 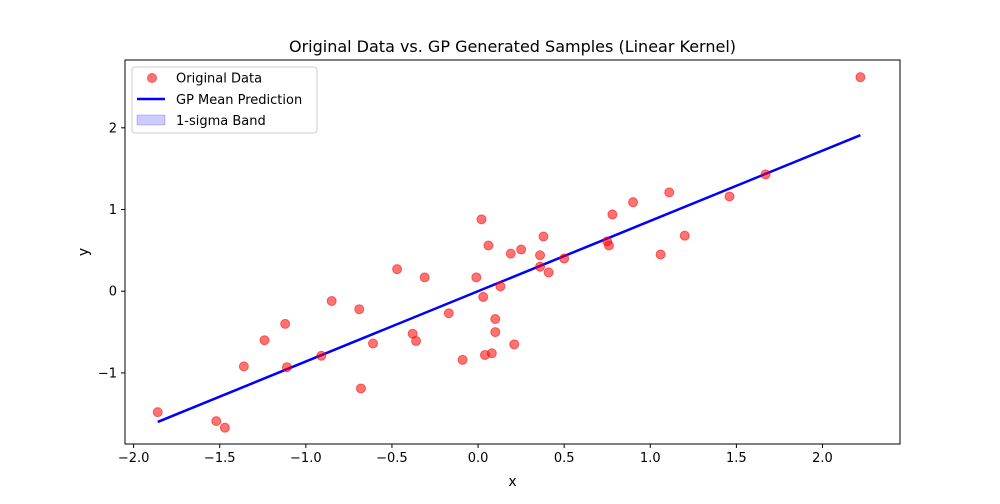 I want to click on x-tick-label: 0.5, so click(x=564, y=458).